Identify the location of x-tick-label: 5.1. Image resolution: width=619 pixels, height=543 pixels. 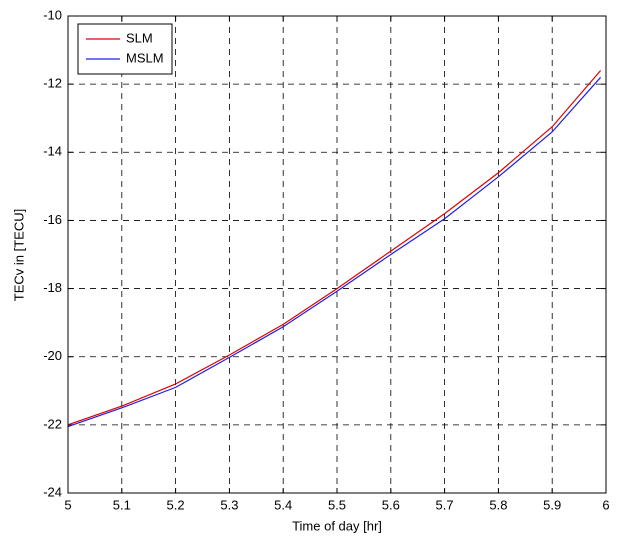
(122, 504).